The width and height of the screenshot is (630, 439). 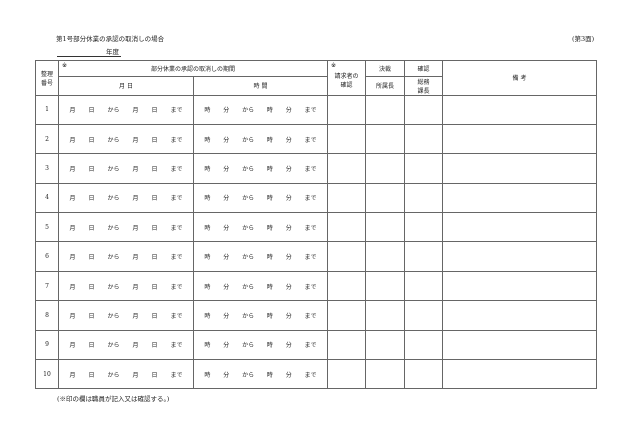 I want to click on row-number: 7, so click(x=47, y=286).